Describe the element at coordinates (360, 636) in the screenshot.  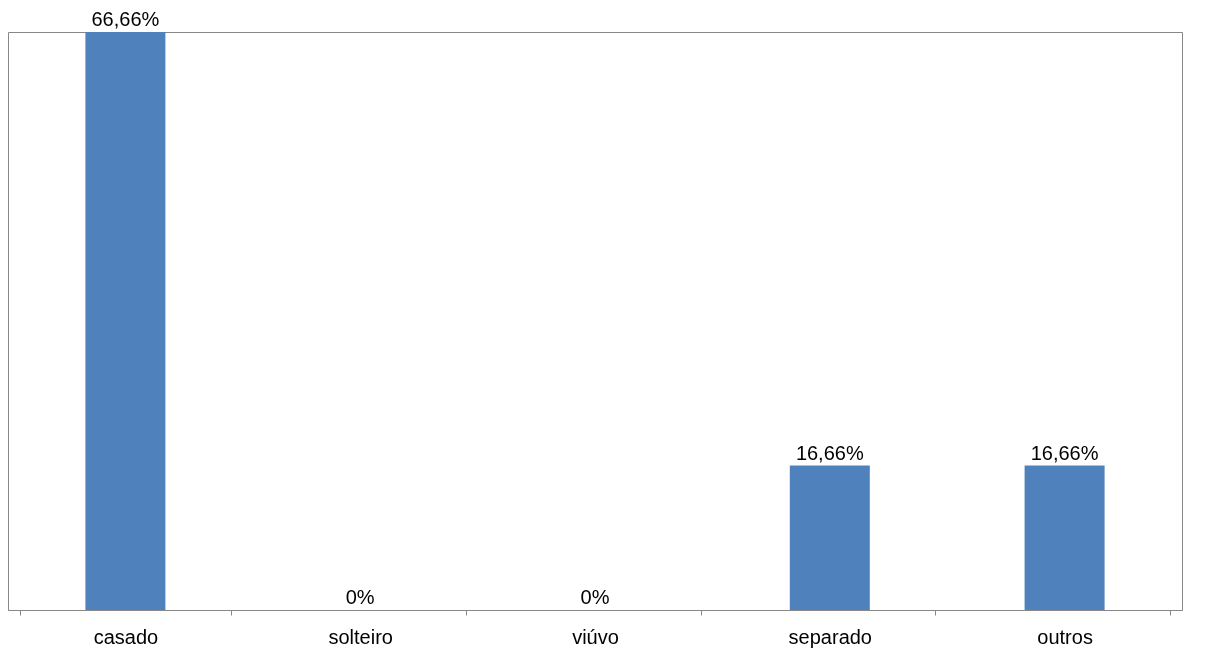
I see `x-tick-label: solteiro` at that location.